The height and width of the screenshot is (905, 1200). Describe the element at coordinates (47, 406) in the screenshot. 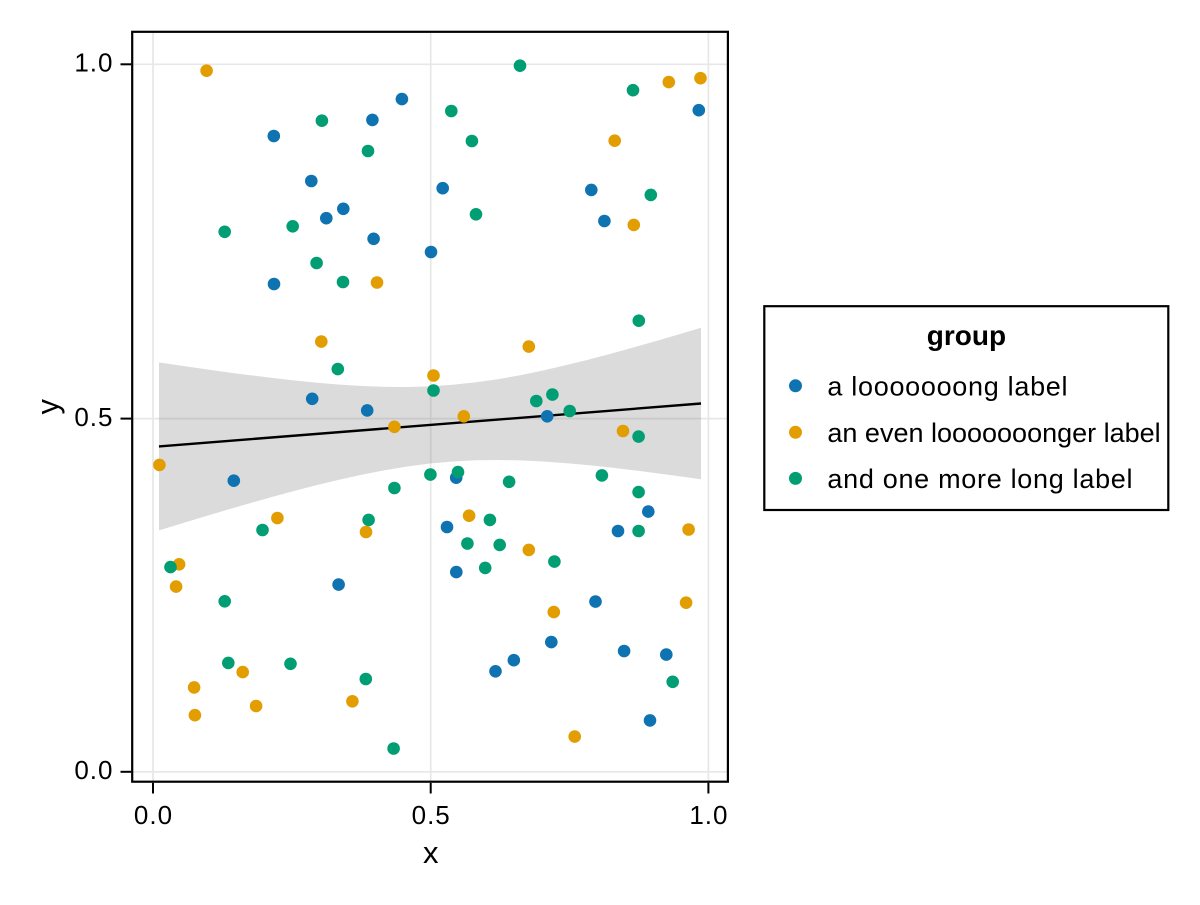

I see `svg-text: y` at that location.